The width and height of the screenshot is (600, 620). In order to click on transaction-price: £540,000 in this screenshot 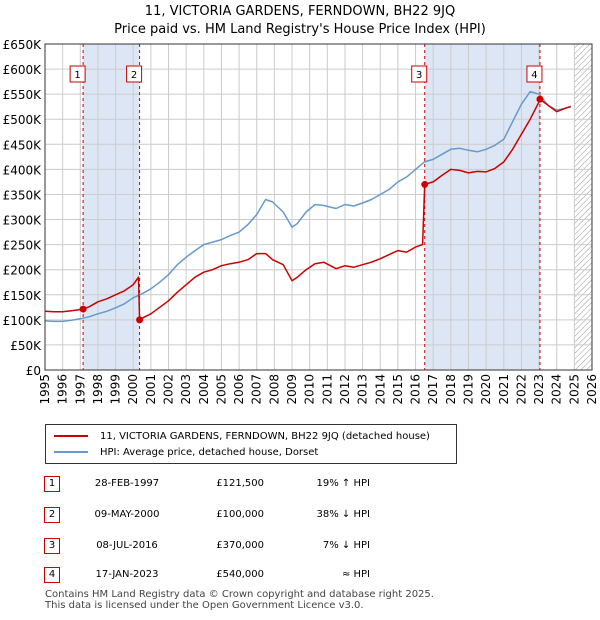, I will do `click(240, 574)`.